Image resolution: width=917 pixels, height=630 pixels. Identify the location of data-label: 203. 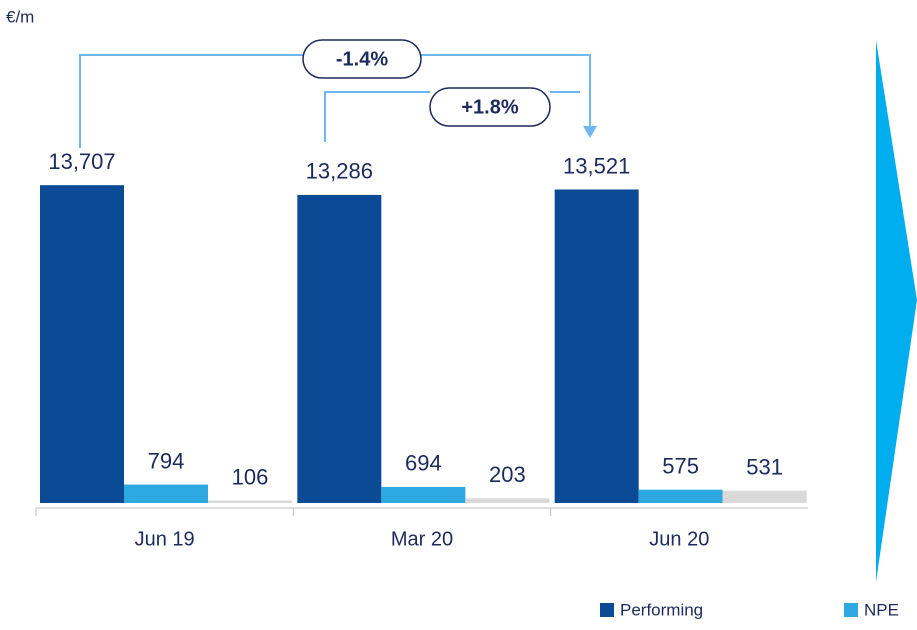
(507, 474).